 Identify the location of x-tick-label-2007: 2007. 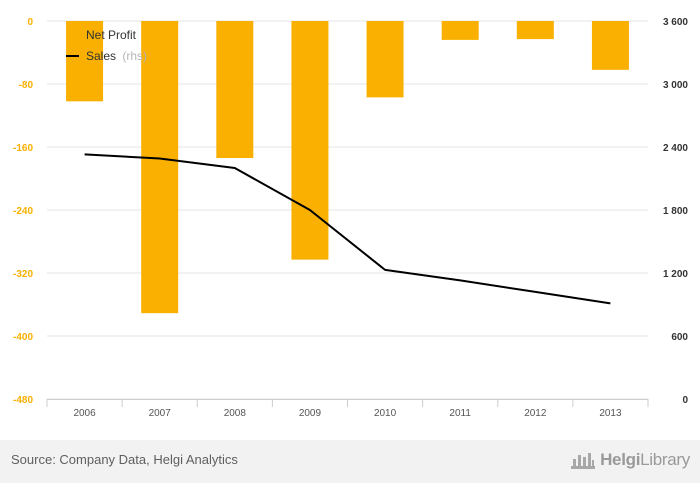
(160, 413).